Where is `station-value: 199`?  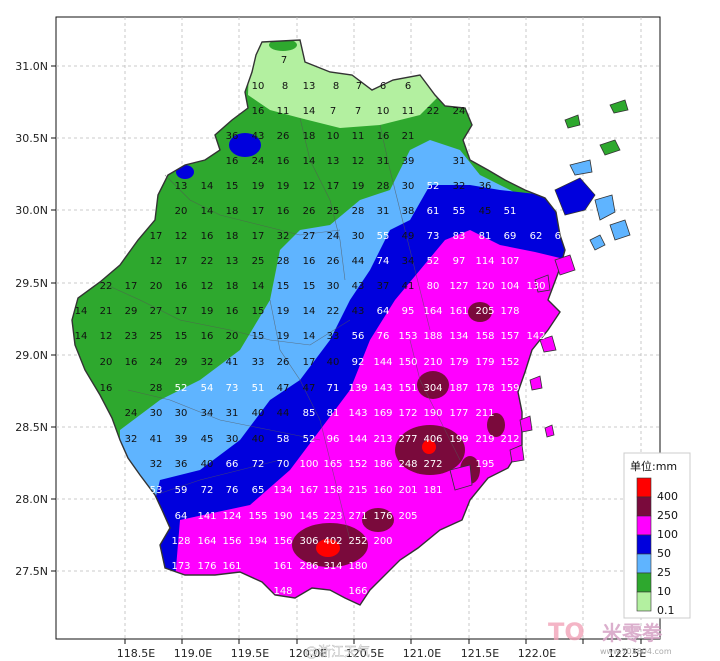
station-value: 199 is located at coordinates (458, 439).